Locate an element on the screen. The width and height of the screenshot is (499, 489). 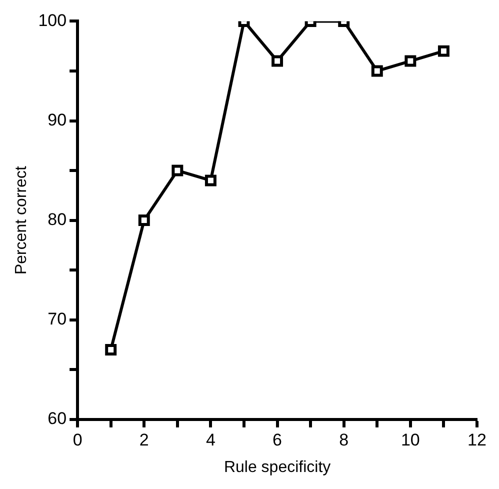
x-tick-label: 12 is located at coordinates (477, 440).